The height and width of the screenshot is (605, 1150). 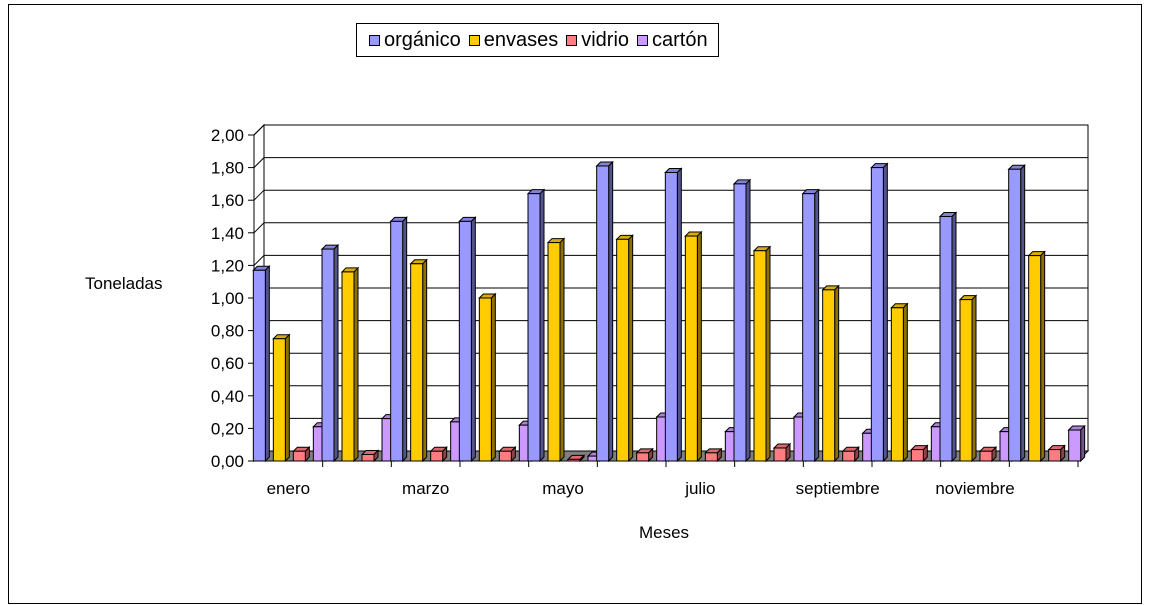 What do you see at coordinates (974, 488) in the screenshot?
I see `x-tick-label: noviembre` at bounding box center [974, 488].